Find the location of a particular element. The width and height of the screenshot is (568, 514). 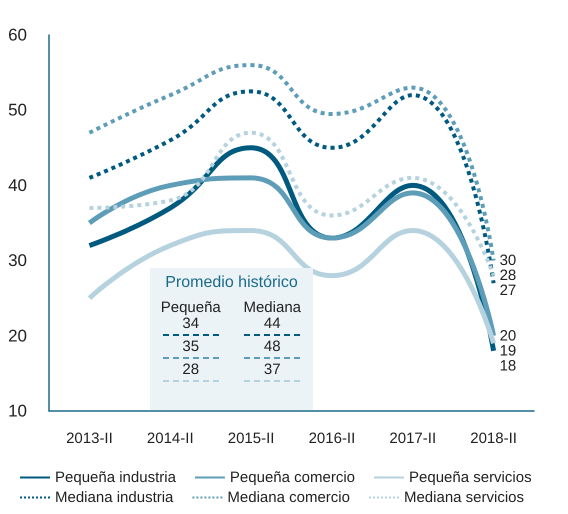

legend-label: Mediana industria is located at coordinates (114, 497).